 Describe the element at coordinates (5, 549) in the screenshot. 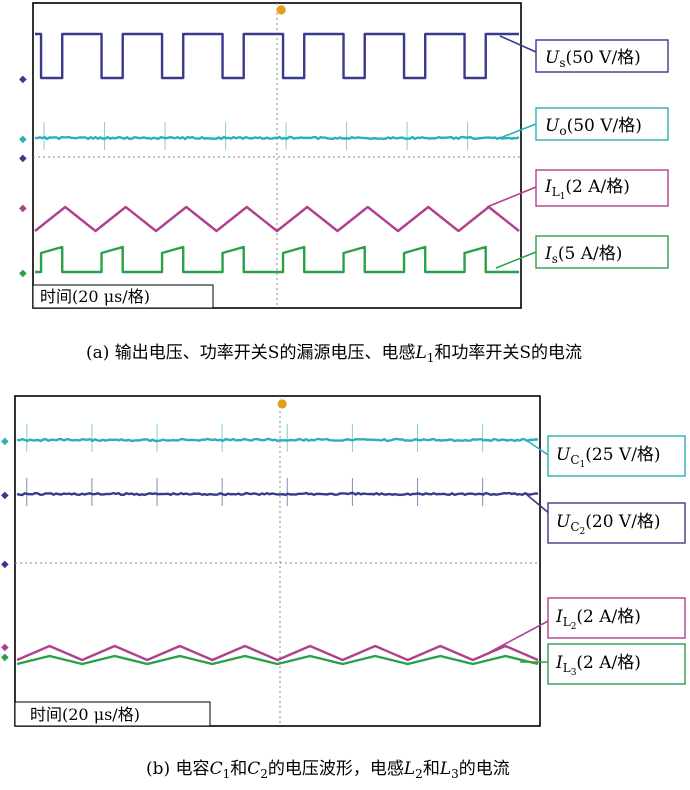

I see `channel-markers-b: ◆◆◆◆◆` at that location.